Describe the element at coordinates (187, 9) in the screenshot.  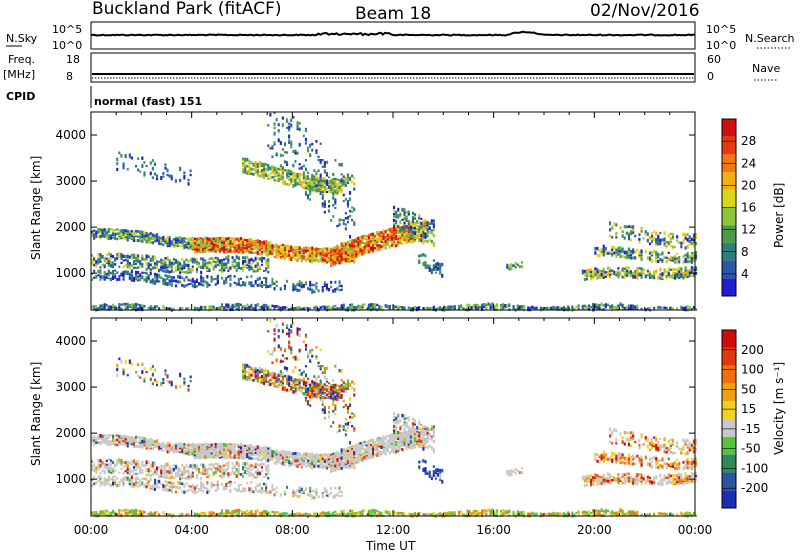
I see `station-title: Buckland Park (fitACF)` at that location.